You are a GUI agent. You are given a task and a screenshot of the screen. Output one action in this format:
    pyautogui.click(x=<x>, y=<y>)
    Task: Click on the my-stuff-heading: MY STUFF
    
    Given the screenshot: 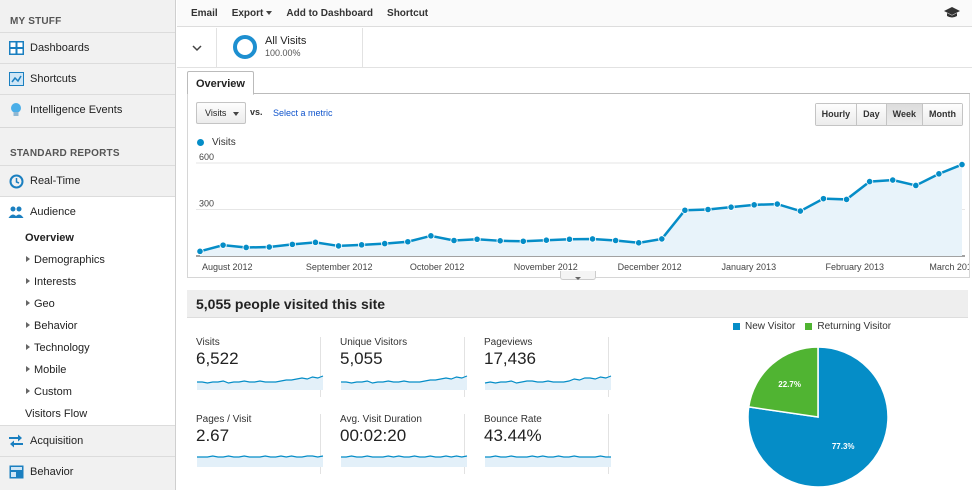 What is the action you would take?
    pyautogui.click(x=36, y=21)
    